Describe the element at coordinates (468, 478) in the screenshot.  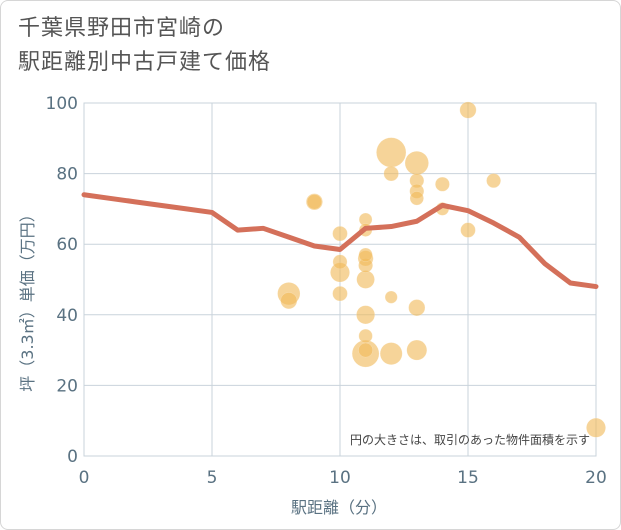
I see `x-tick-label: 15` at that location.